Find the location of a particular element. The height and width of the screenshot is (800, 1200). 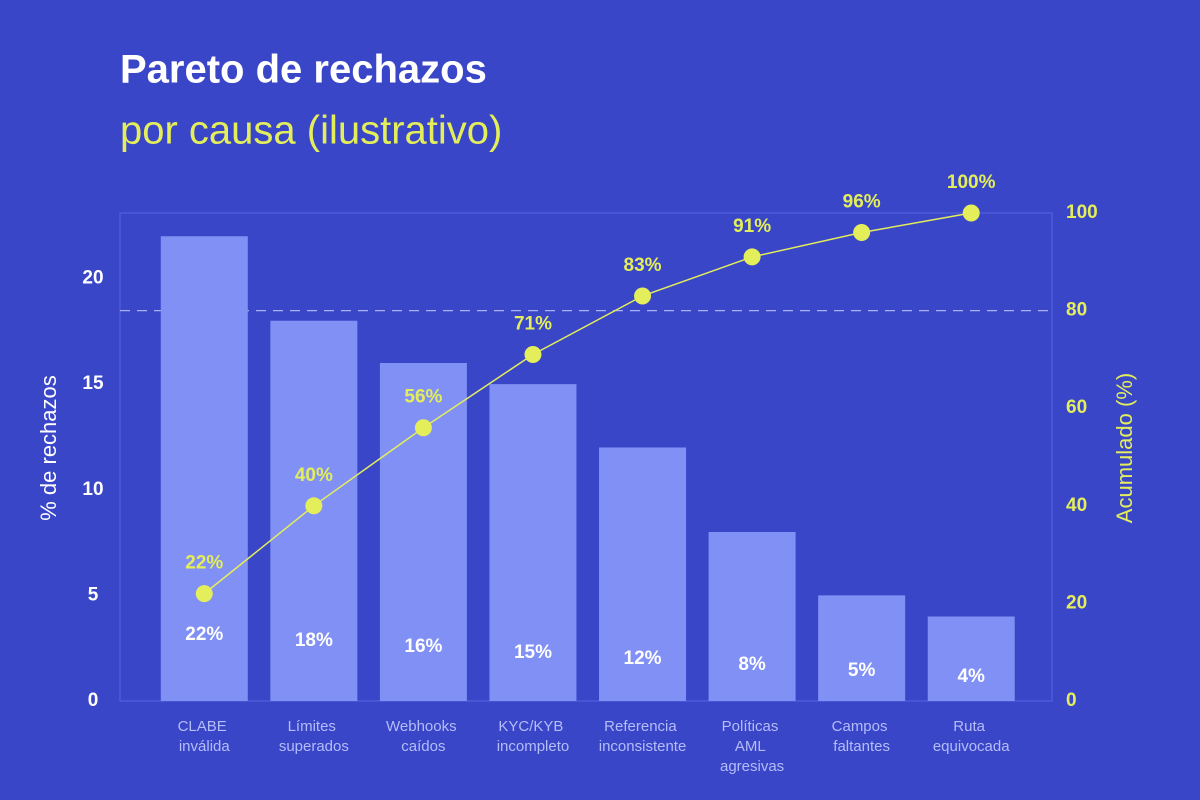

x-tick-label: Referencia inconsistente is located at coordinates (643, 736).